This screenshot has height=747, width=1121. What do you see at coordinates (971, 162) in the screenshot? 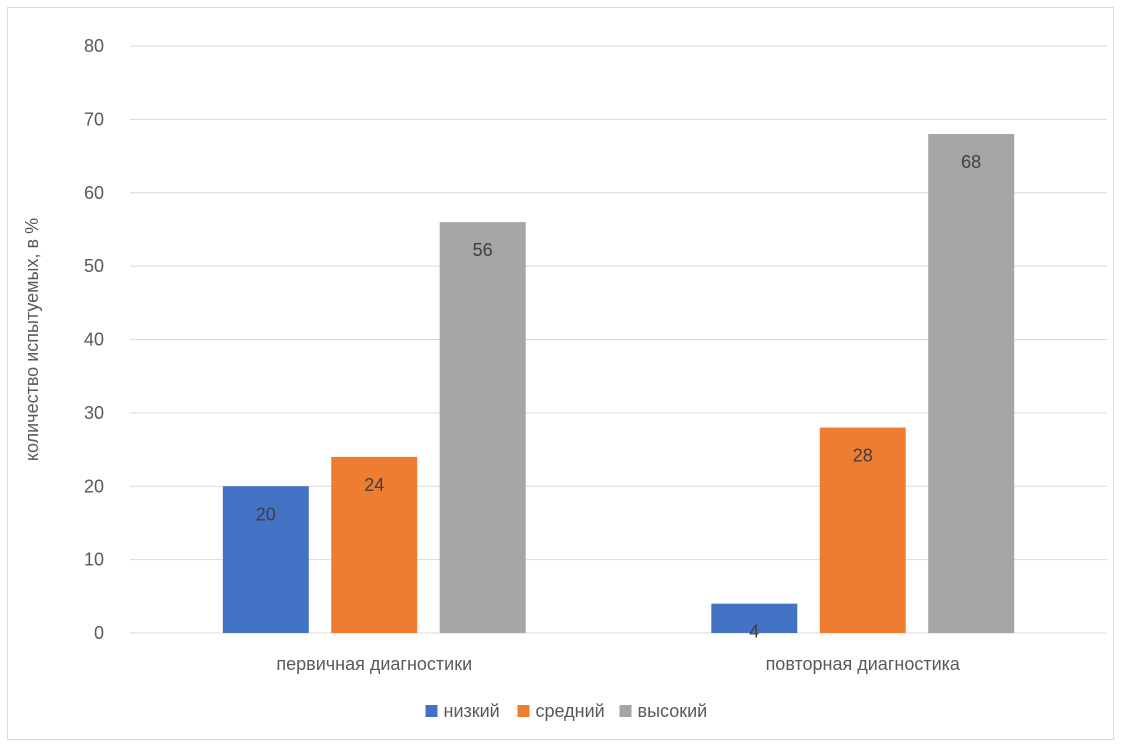
I see `data-label: 68` at bounding box center [971, 162].